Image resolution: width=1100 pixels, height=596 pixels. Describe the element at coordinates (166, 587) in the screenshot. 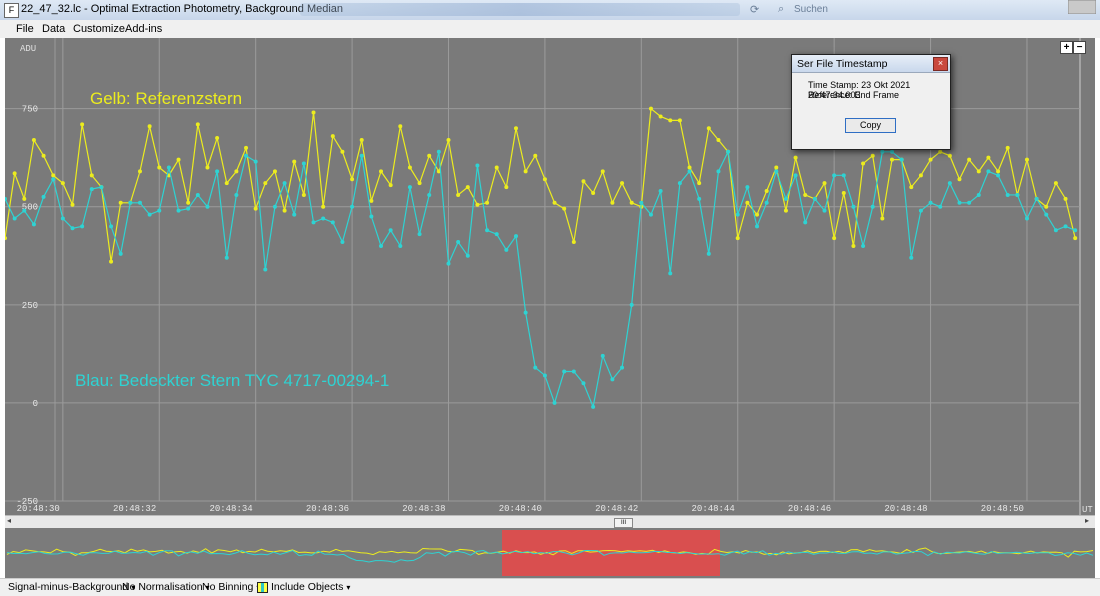

I see `normalisation-dropdown: No Normalisation ▾` at that location.